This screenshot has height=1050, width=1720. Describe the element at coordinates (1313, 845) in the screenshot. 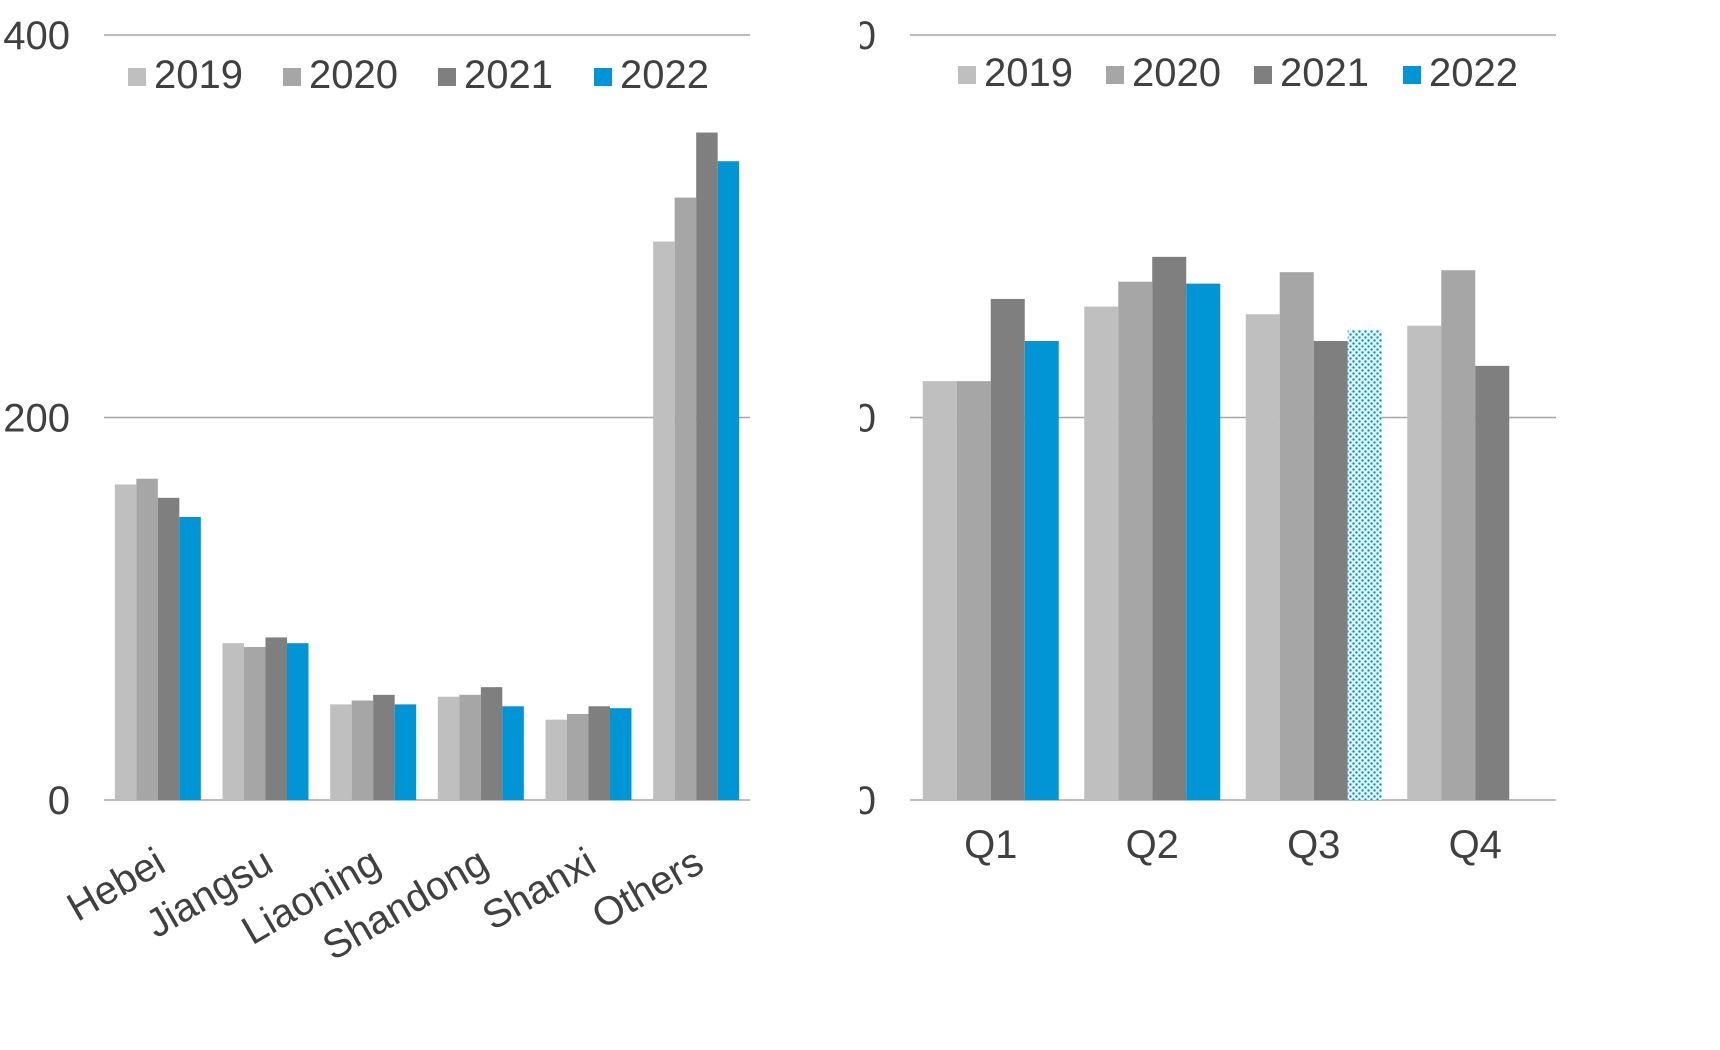

I see `category-label: Q3` at that location.